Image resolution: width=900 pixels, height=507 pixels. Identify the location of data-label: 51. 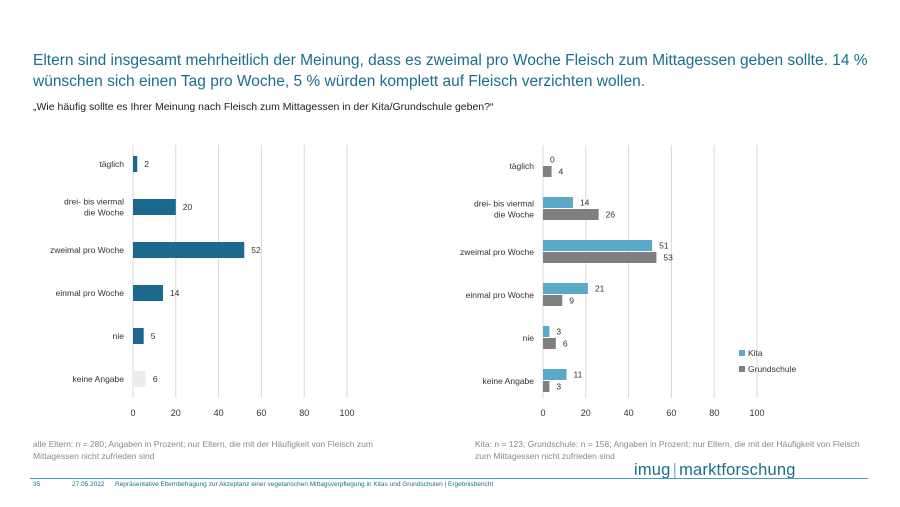
(664, 246).